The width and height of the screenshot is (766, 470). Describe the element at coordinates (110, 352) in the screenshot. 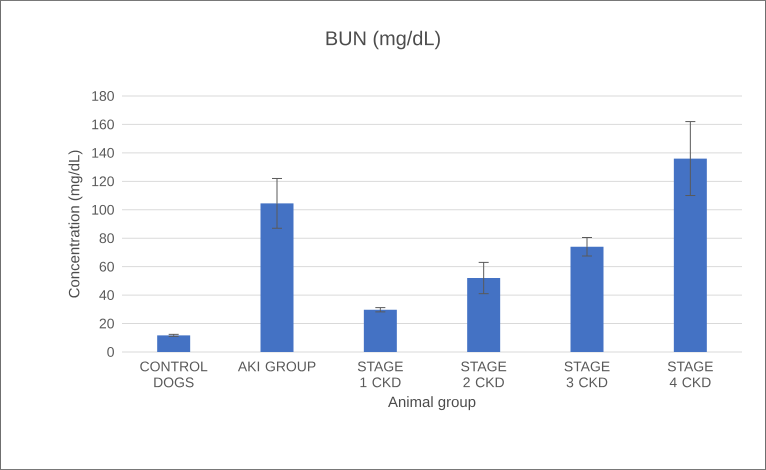

I see `y-tick-label: 0` at that location.